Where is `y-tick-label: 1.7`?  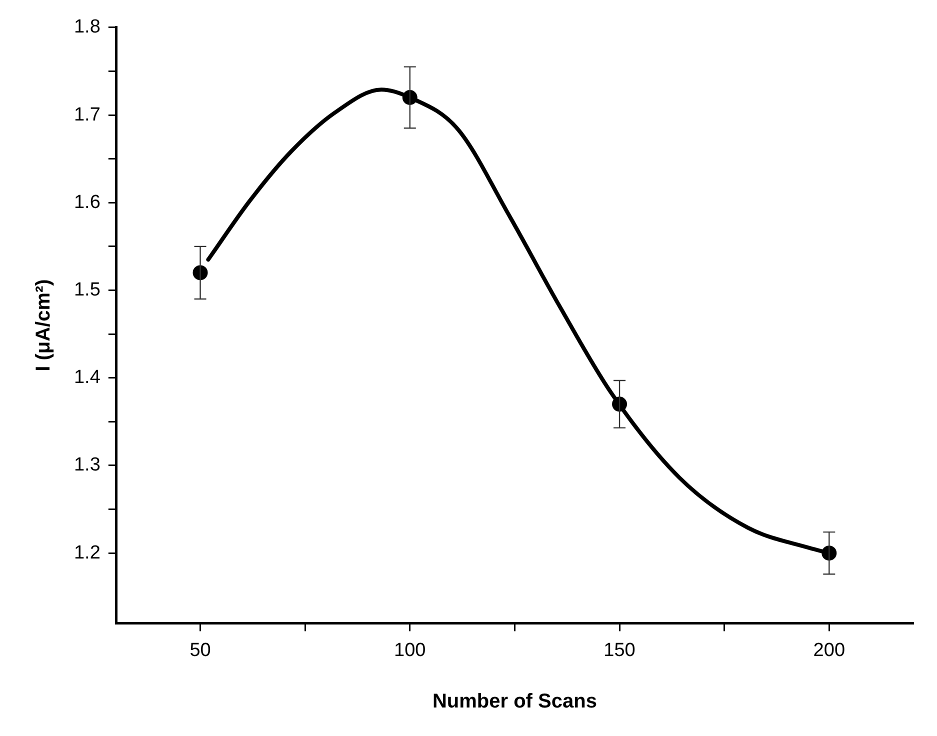
y-tick-label: 1.7 is located at coordinates (87, 115).